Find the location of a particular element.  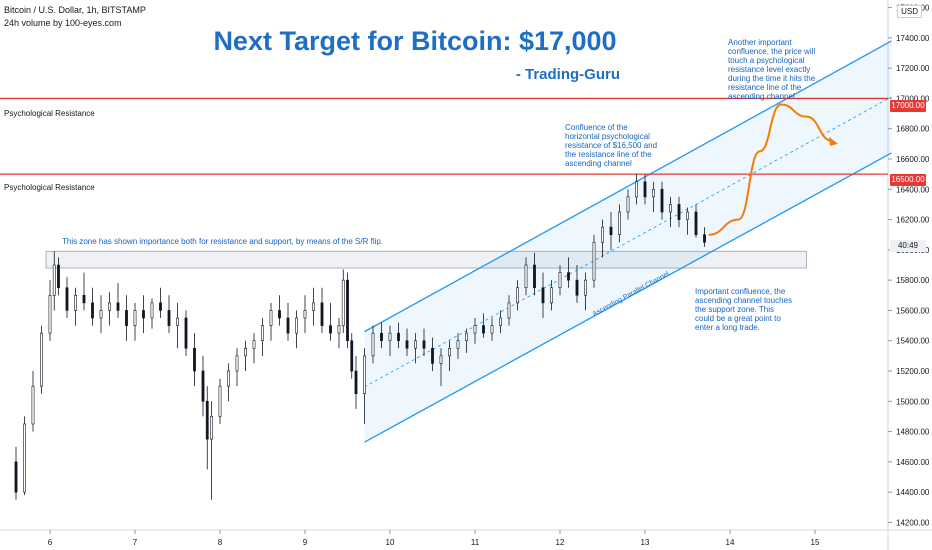

y-tick-label: 14600.00 is located at coordinates (913, 462).